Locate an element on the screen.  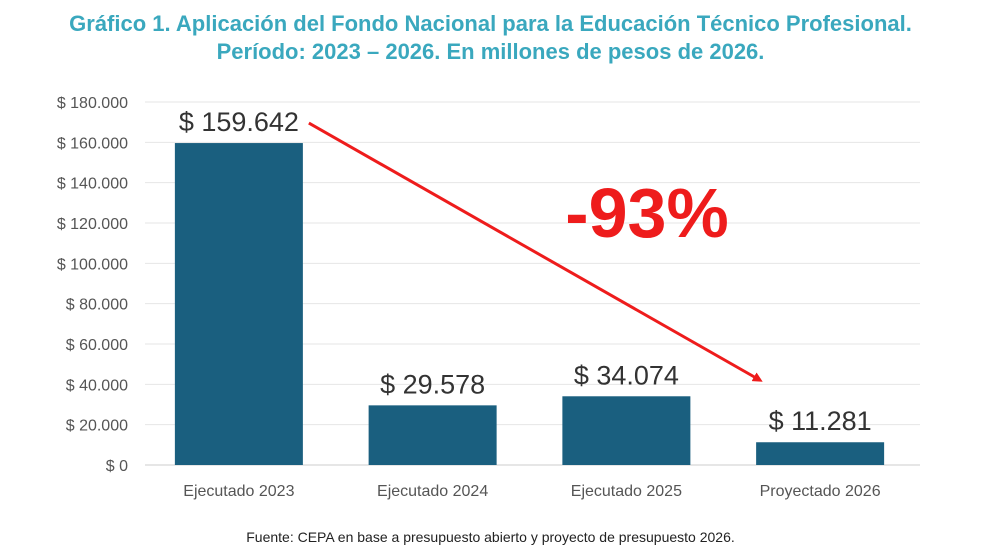
x-tick-label: Ejecutado 2024 is located at coordinates (432, 491).